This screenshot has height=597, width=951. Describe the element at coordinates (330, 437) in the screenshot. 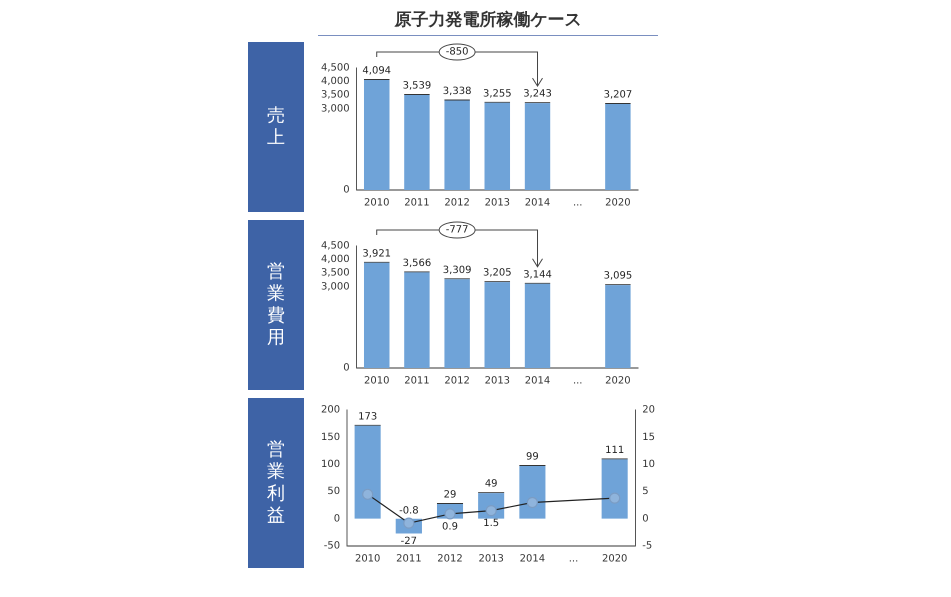

I see `y-tick-label: 150` at that location.